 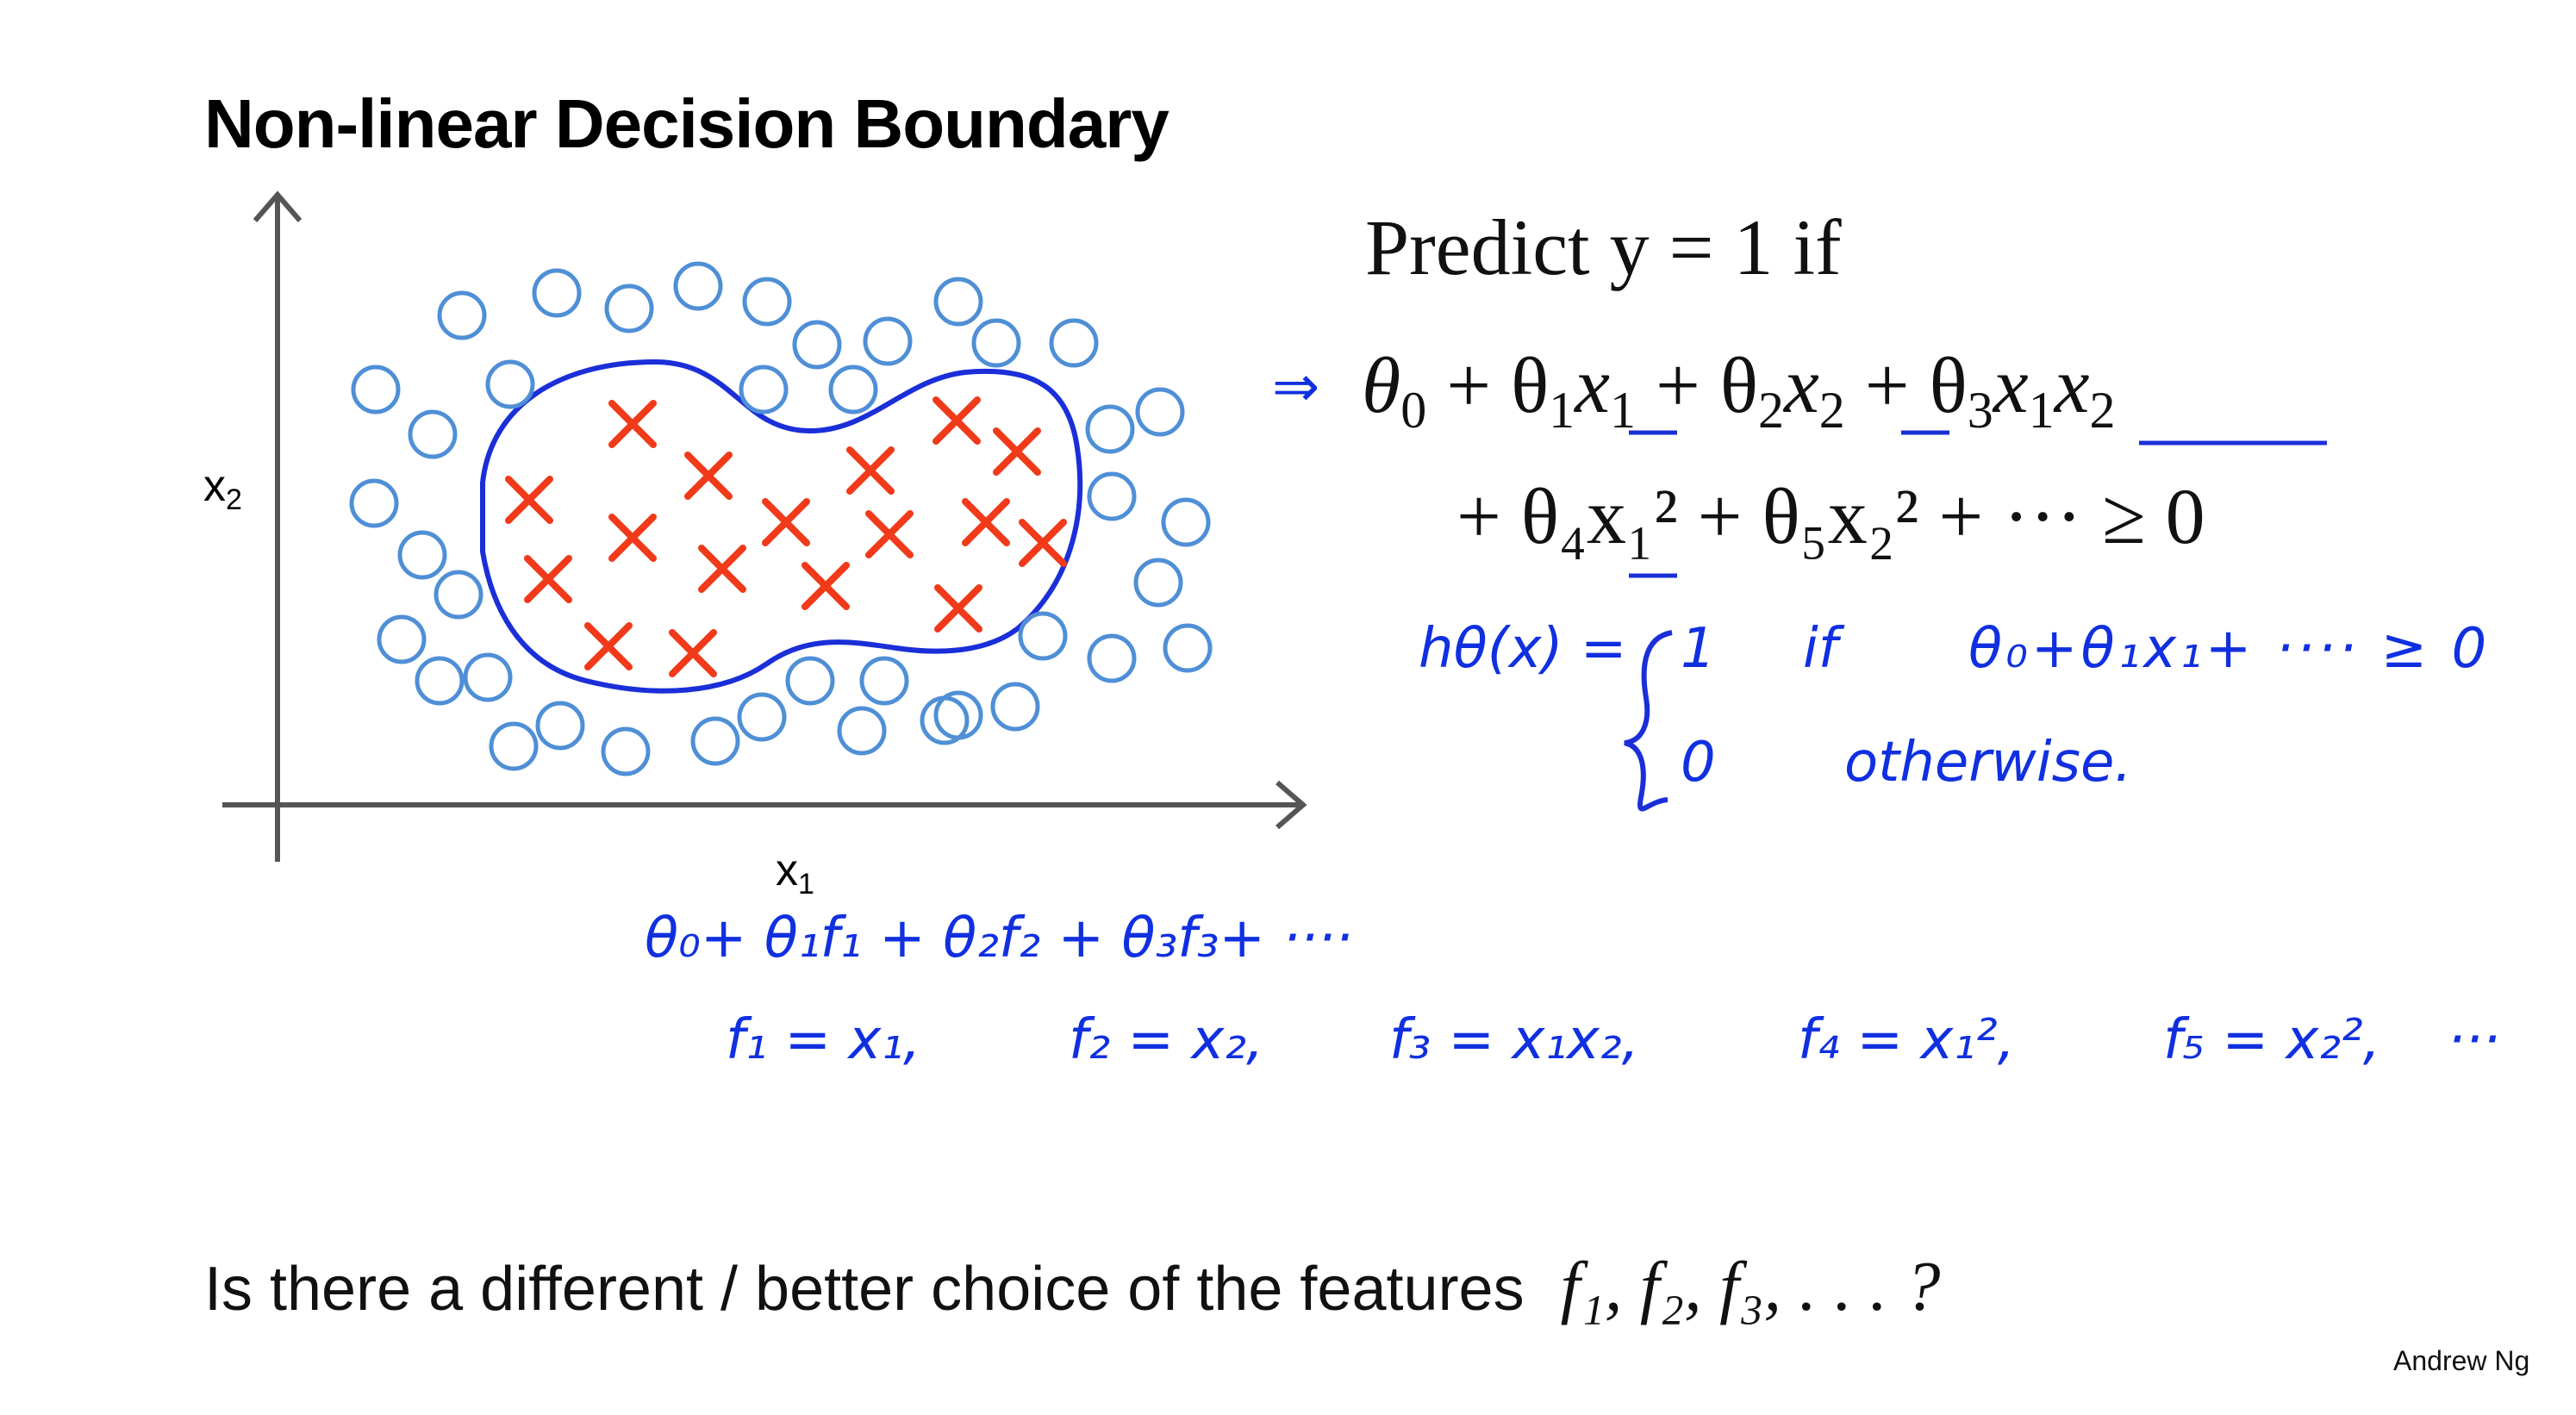 I want to click on decision-boundary-curve, so click(x=781, y=526).